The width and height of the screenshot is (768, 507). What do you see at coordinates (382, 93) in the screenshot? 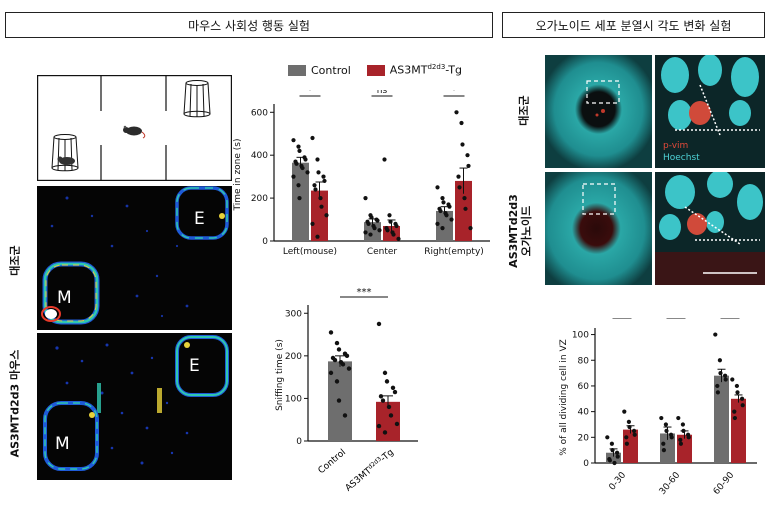
I see `significance-label: ns` at bounding box center [382, 93].